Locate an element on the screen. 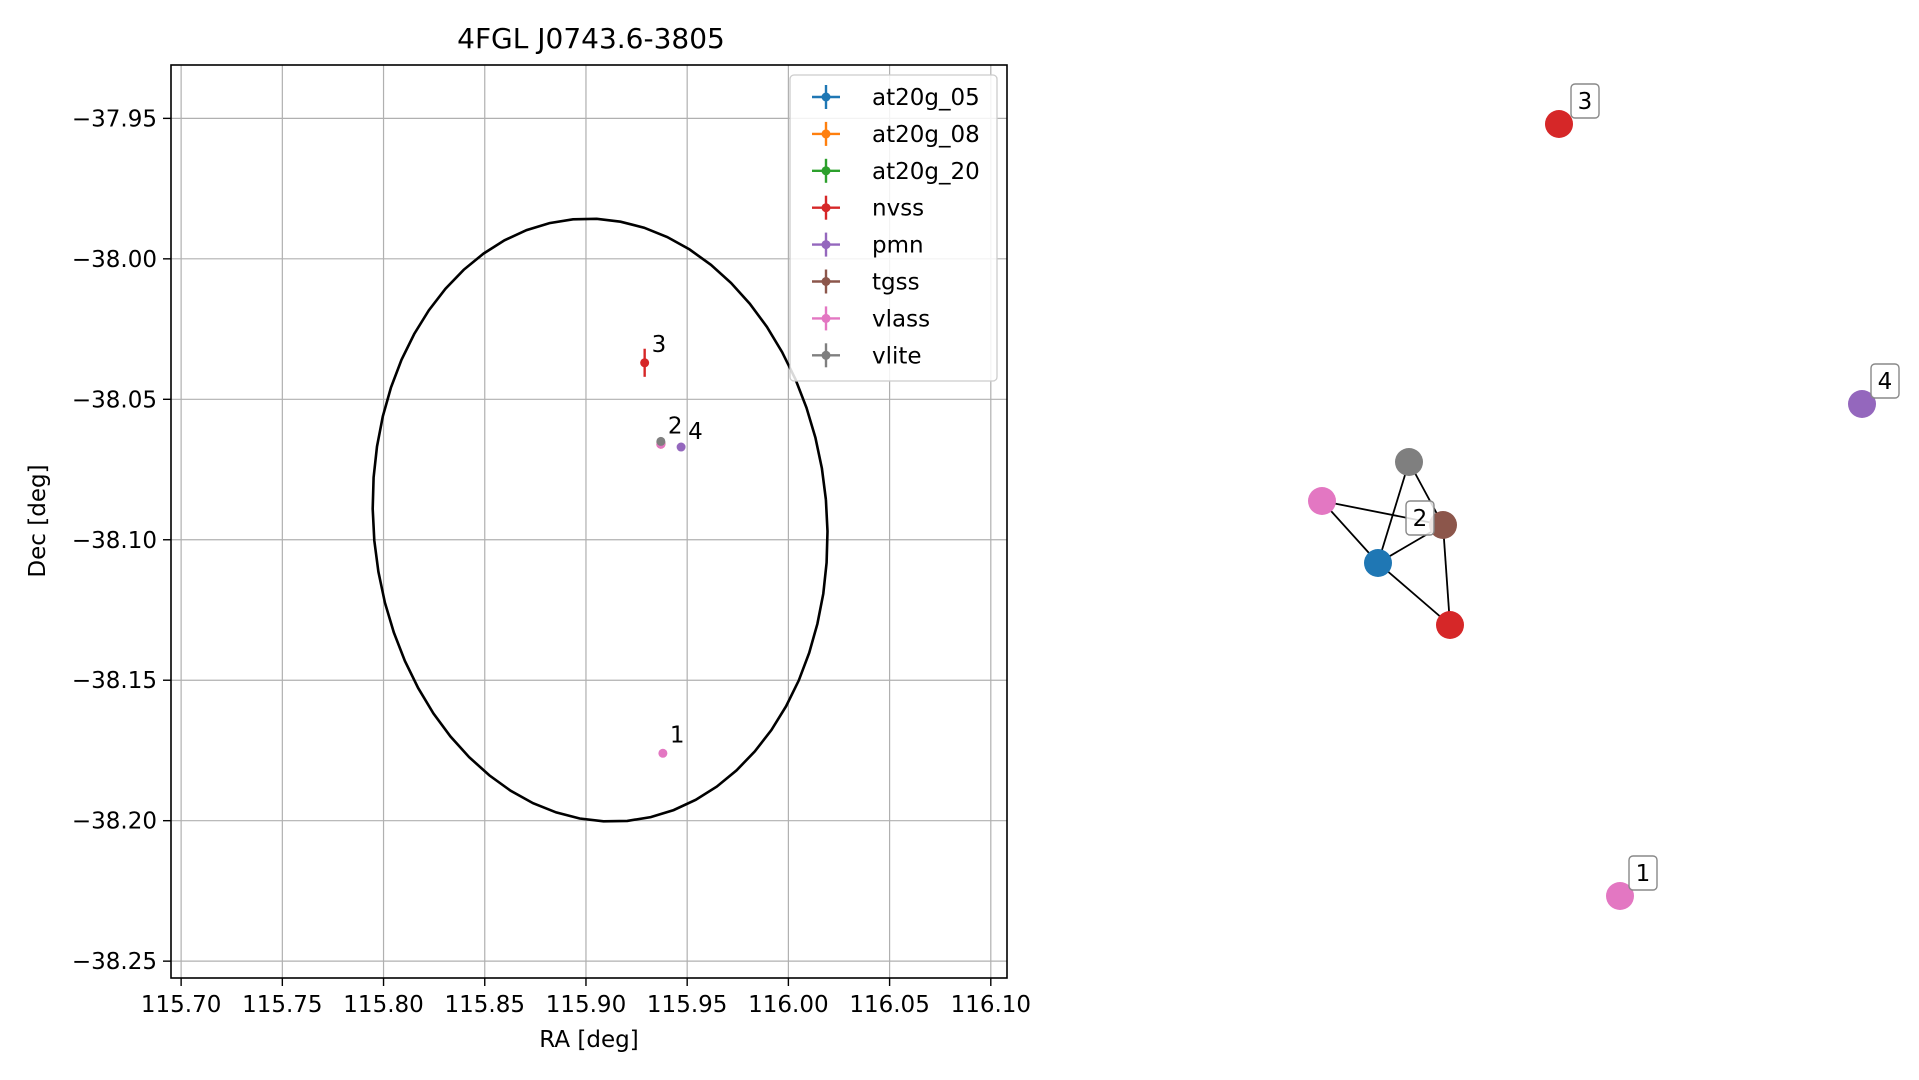 The image size is (1919, 1080). legend-box is located at coordinates (893, 228).